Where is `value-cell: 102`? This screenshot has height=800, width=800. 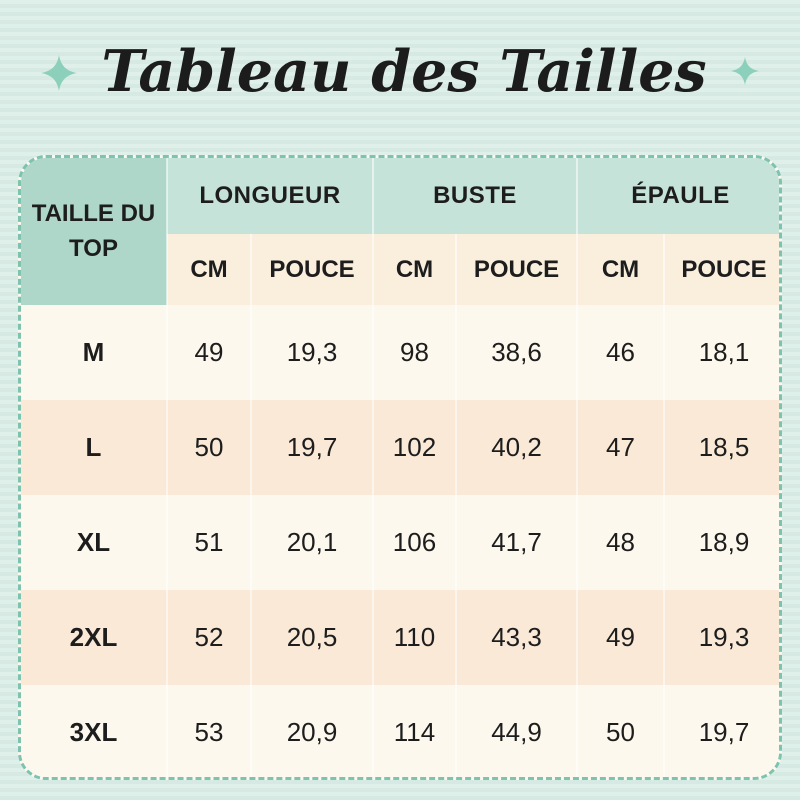 value-cell: 102 is located at coordinates (415, 447).